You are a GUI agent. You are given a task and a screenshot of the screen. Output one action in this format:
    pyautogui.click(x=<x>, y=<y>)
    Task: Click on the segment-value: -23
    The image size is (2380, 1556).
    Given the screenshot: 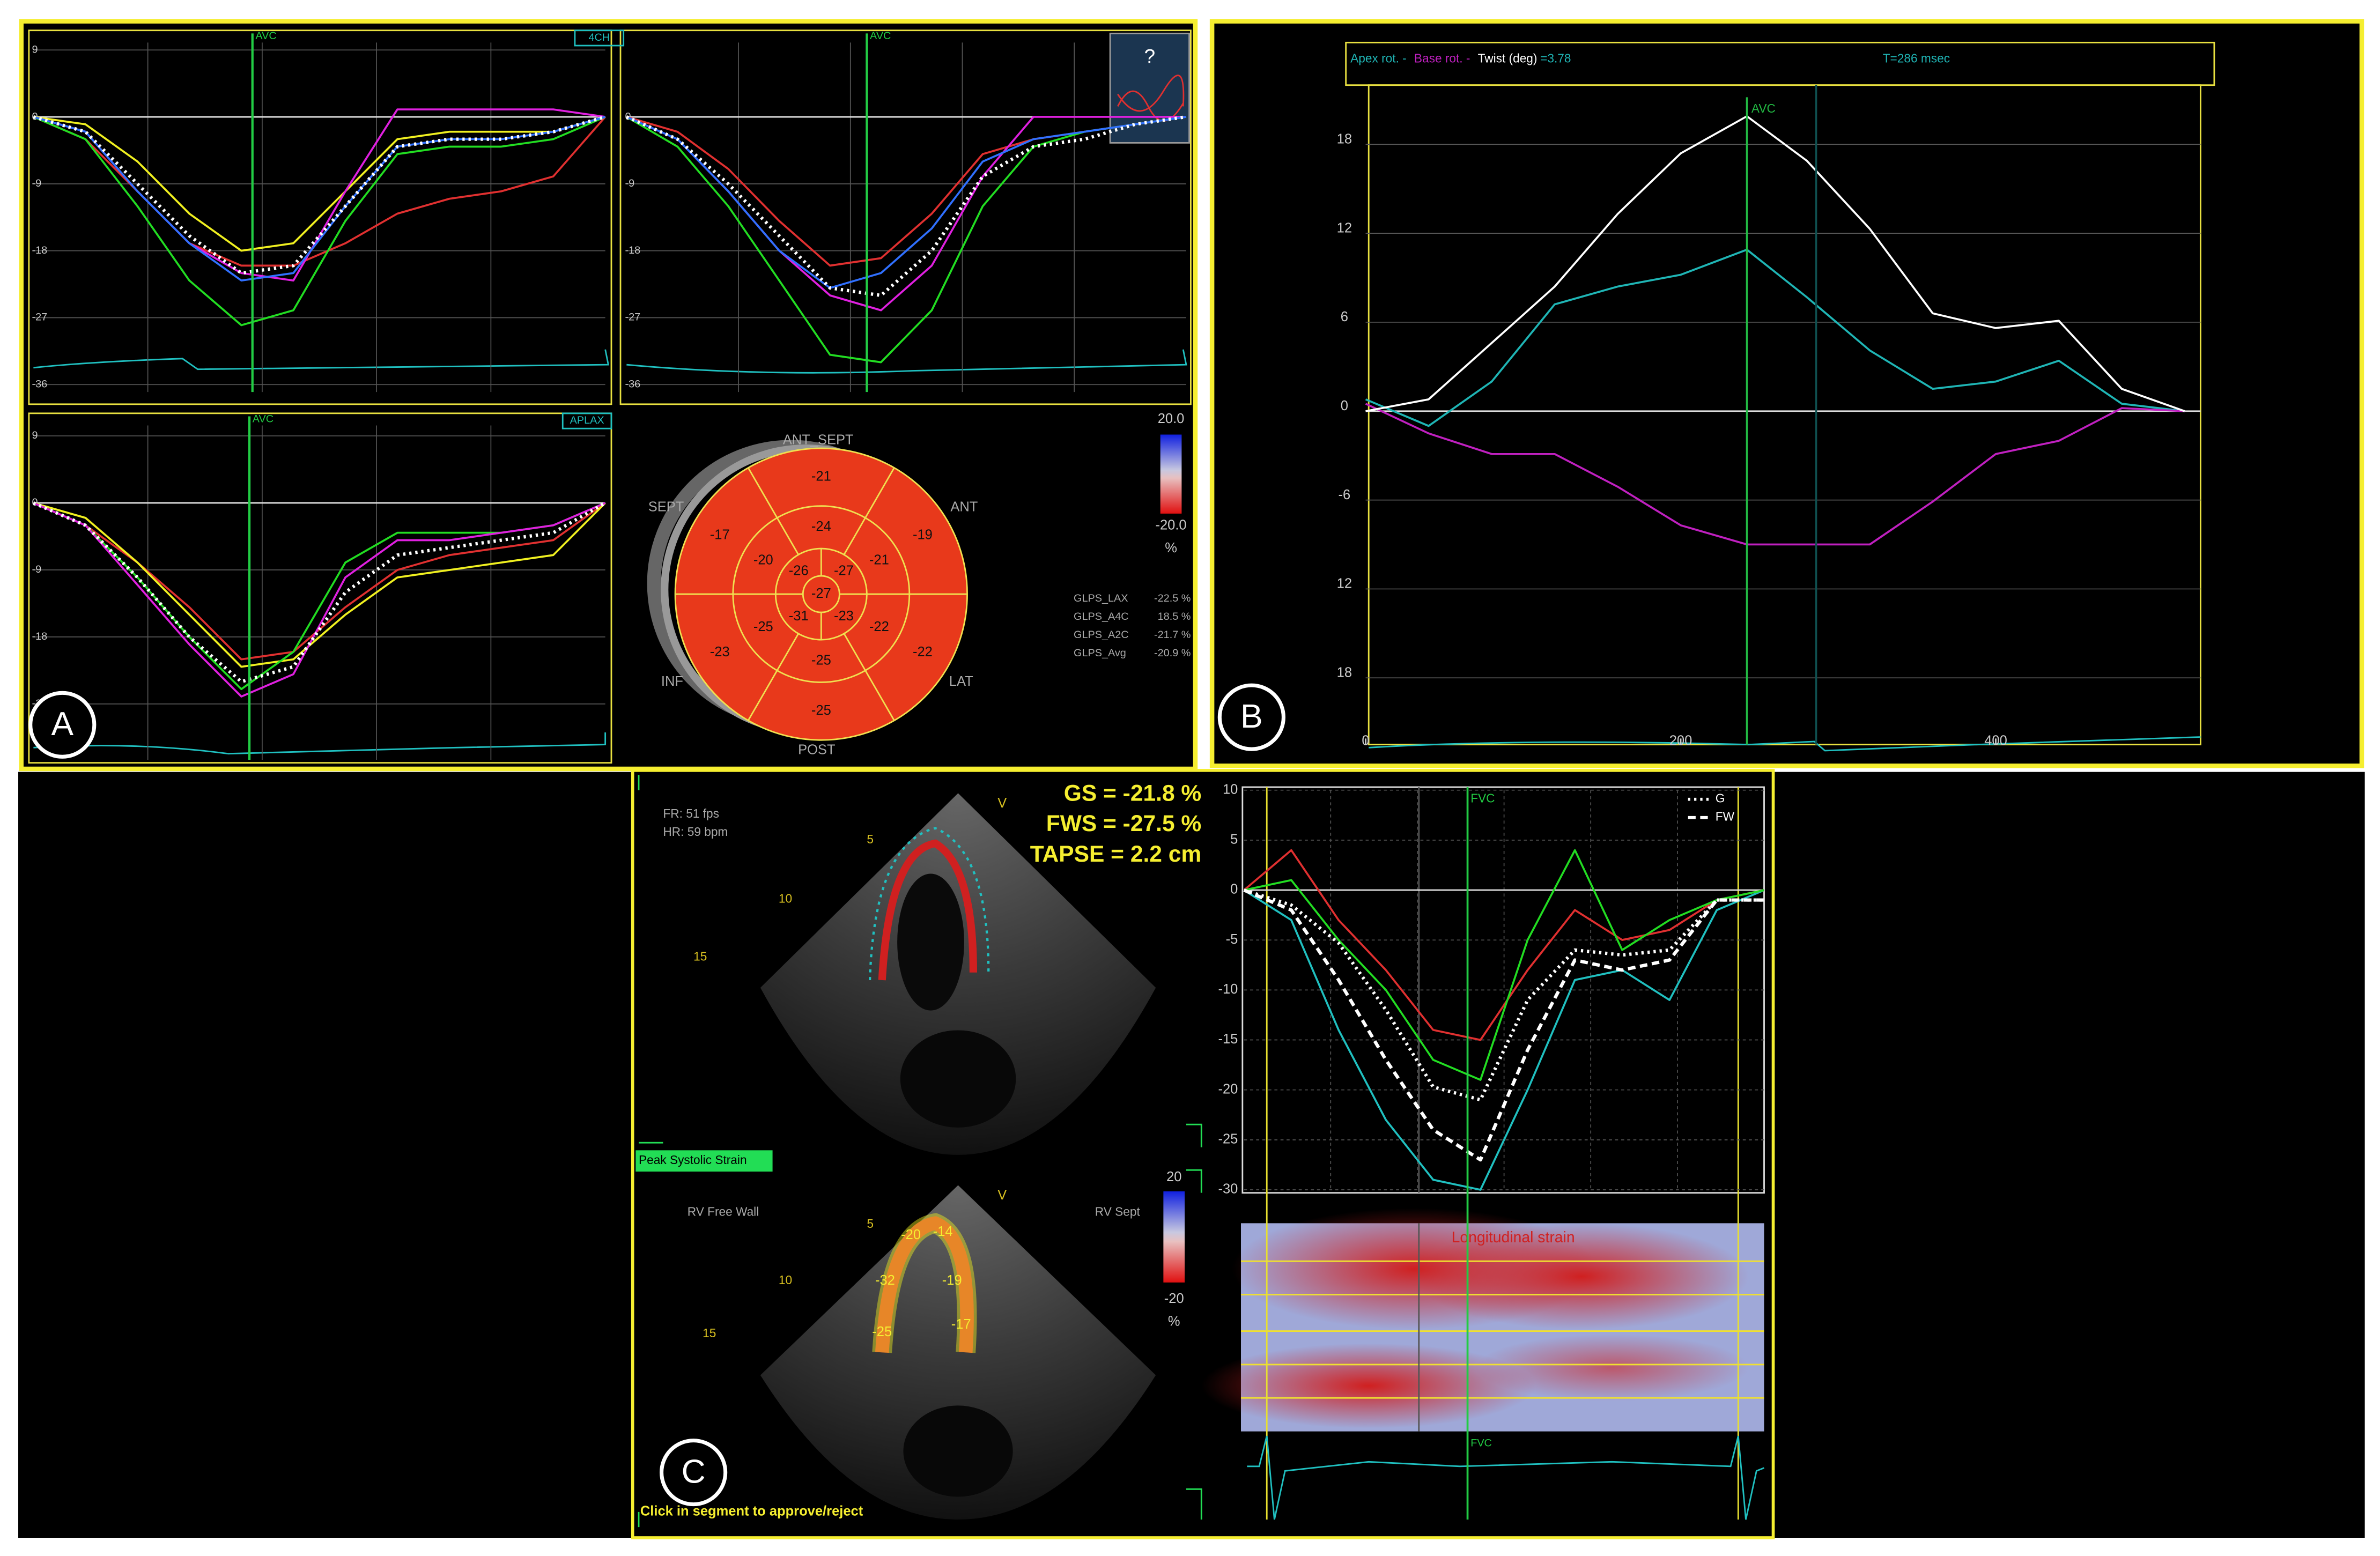 What is the action you would take?
    pyautogui.click(x=844, y=616)
    